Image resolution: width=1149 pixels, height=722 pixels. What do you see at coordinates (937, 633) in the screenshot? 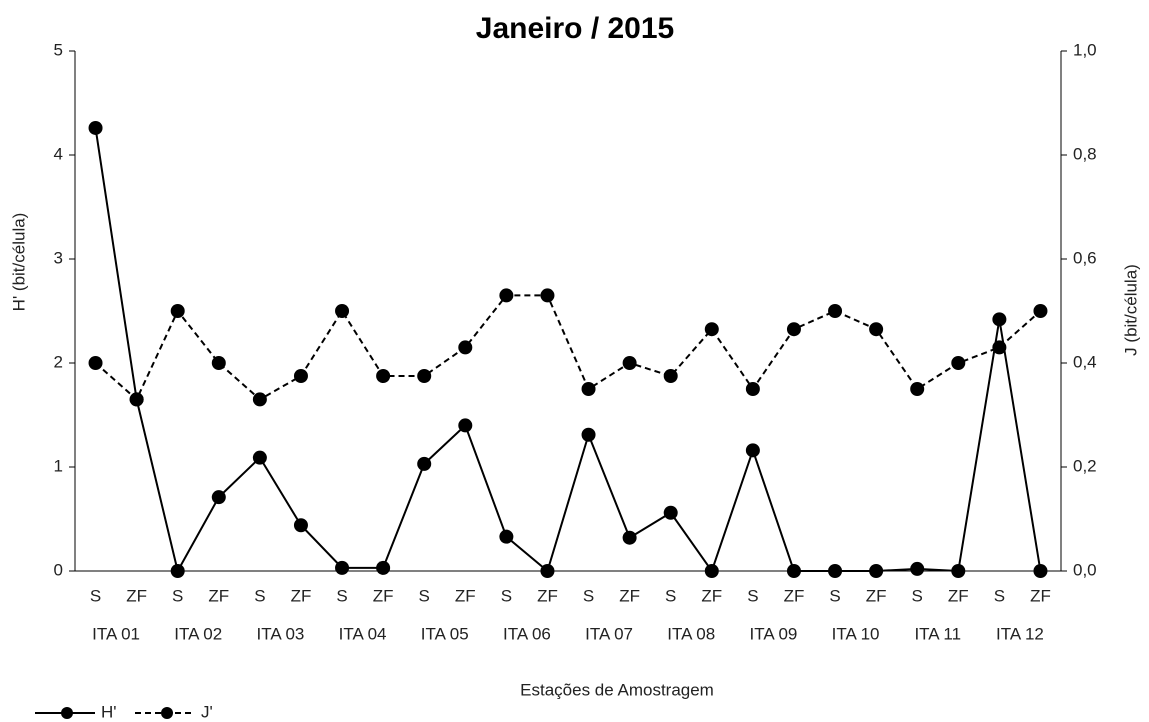
I see `group-label: ITA 11` at bounding box center [937, 633].